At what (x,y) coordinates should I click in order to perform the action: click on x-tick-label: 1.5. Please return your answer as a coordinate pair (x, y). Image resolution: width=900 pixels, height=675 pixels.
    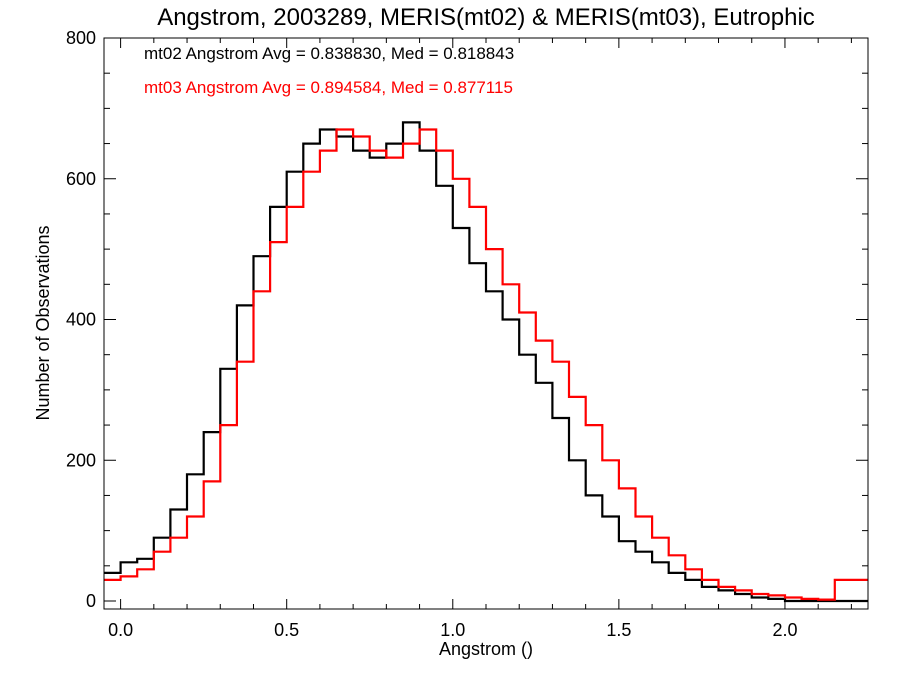
    Looking at the image, I should click on (618, 630).